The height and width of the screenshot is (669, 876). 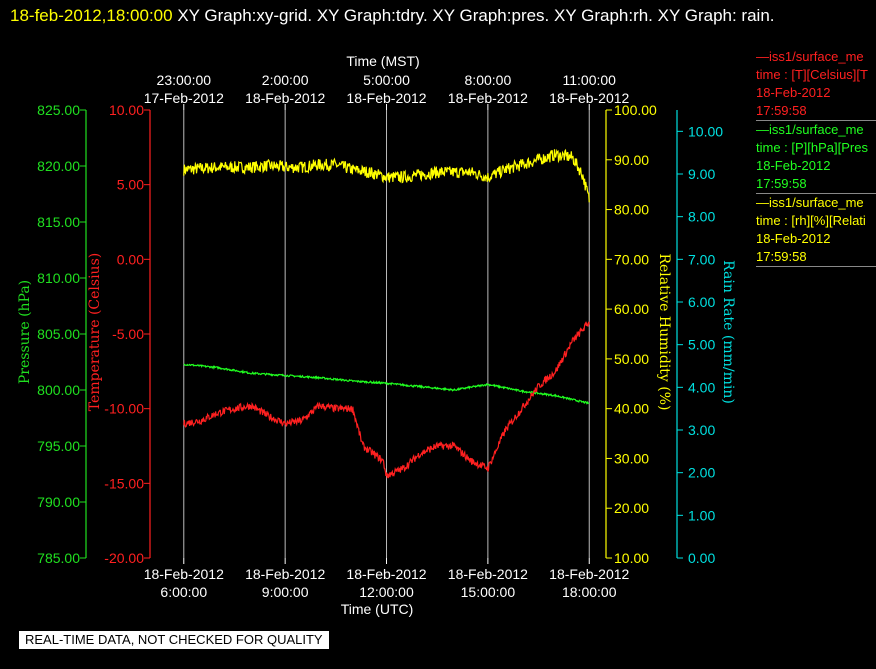 What do you see at coordinates (382, 61) in the screenshot?
I see `top-axis-title: Time (MST)` at bounding box center [382, 61].